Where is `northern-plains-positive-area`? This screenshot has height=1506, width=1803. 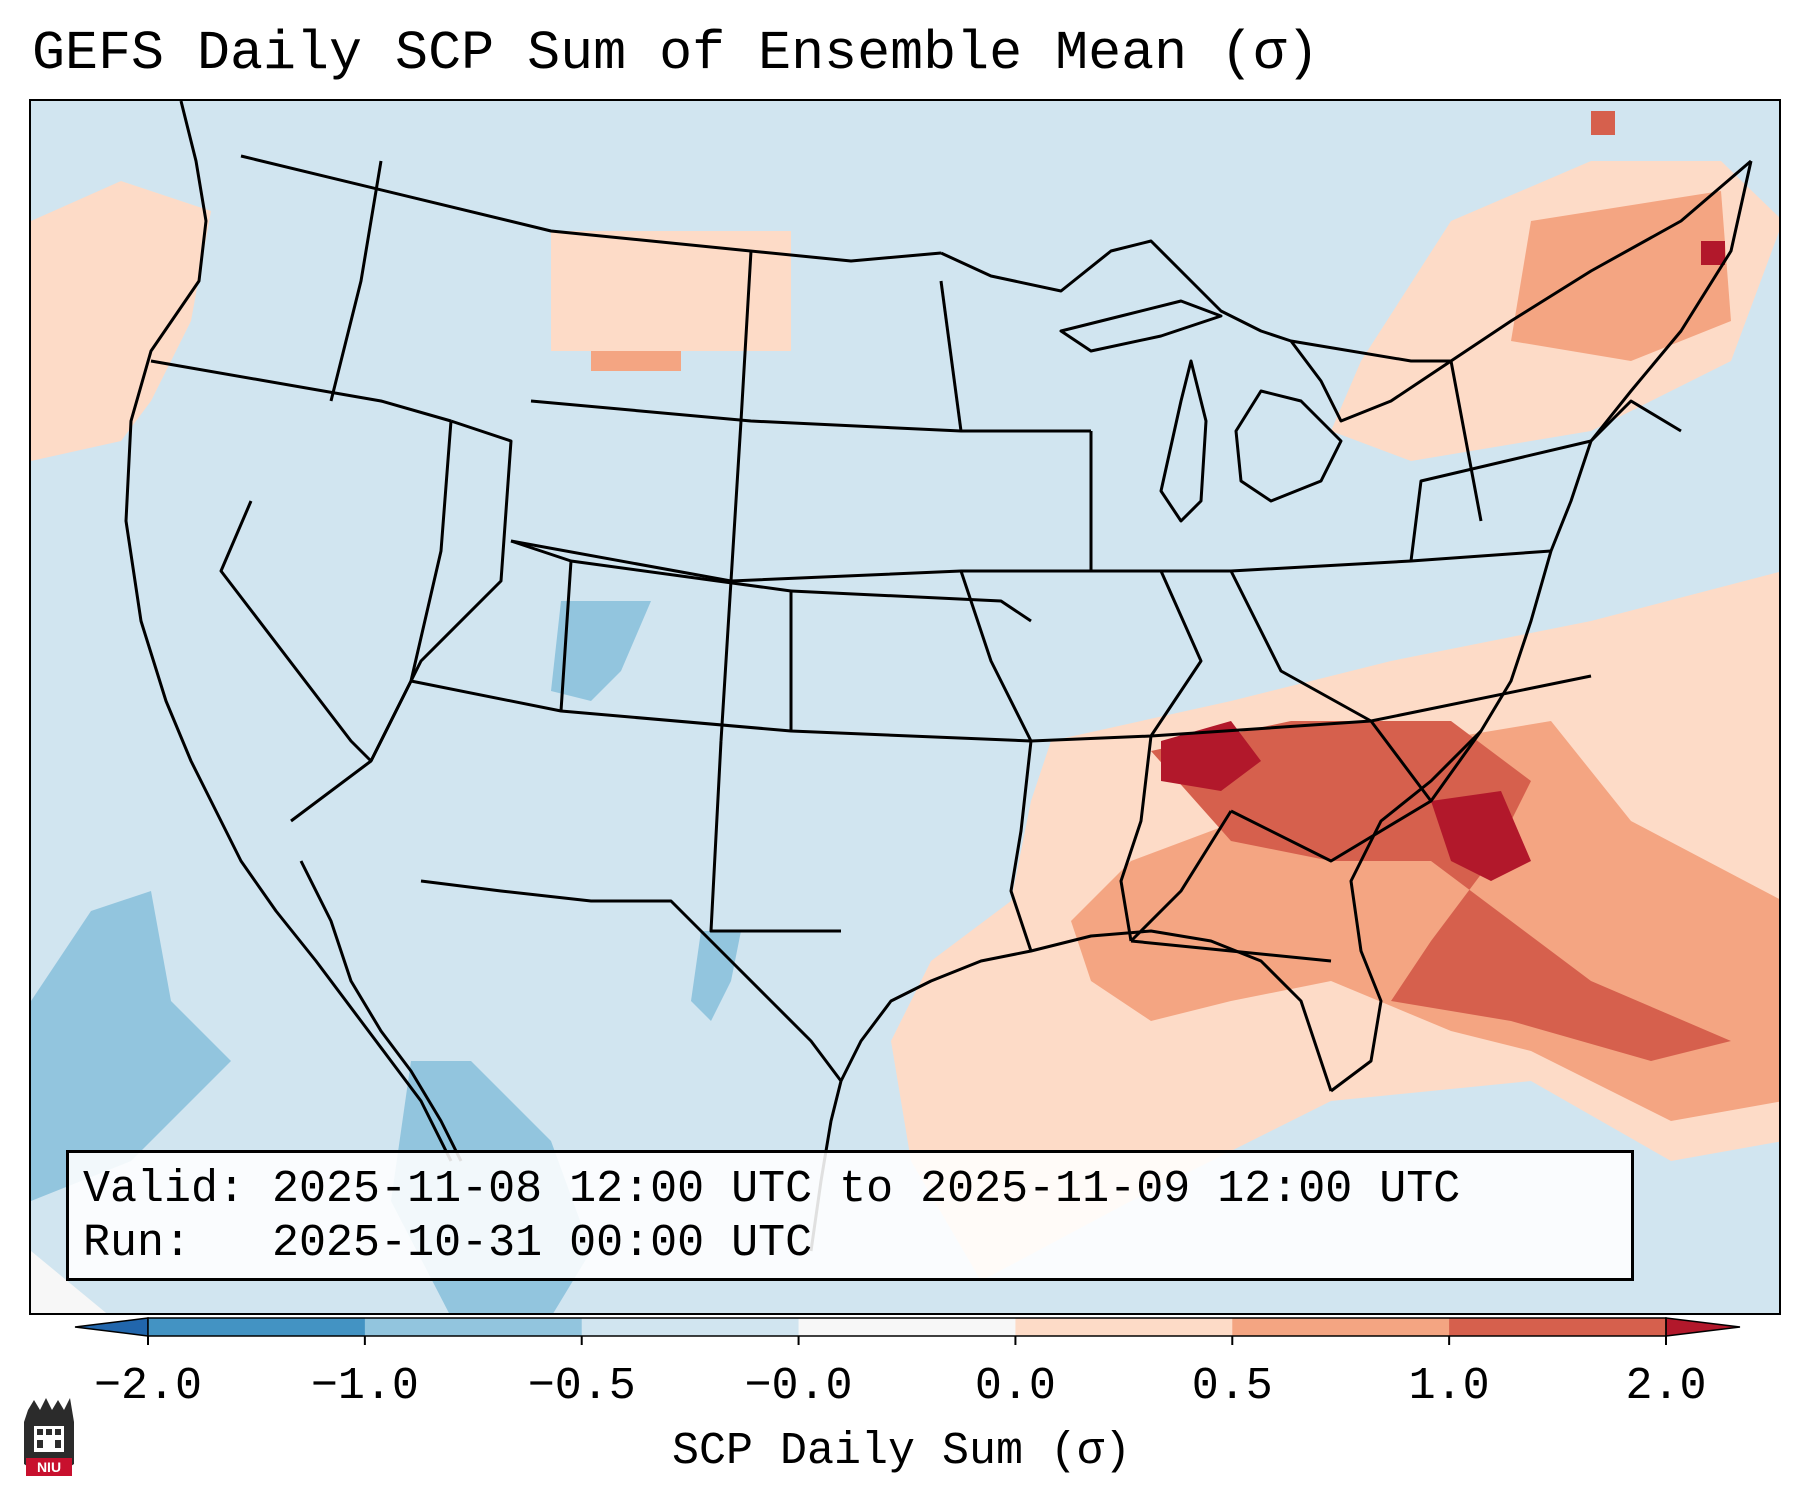
northern-plains-positive-area is located at coordinates (671, 291).